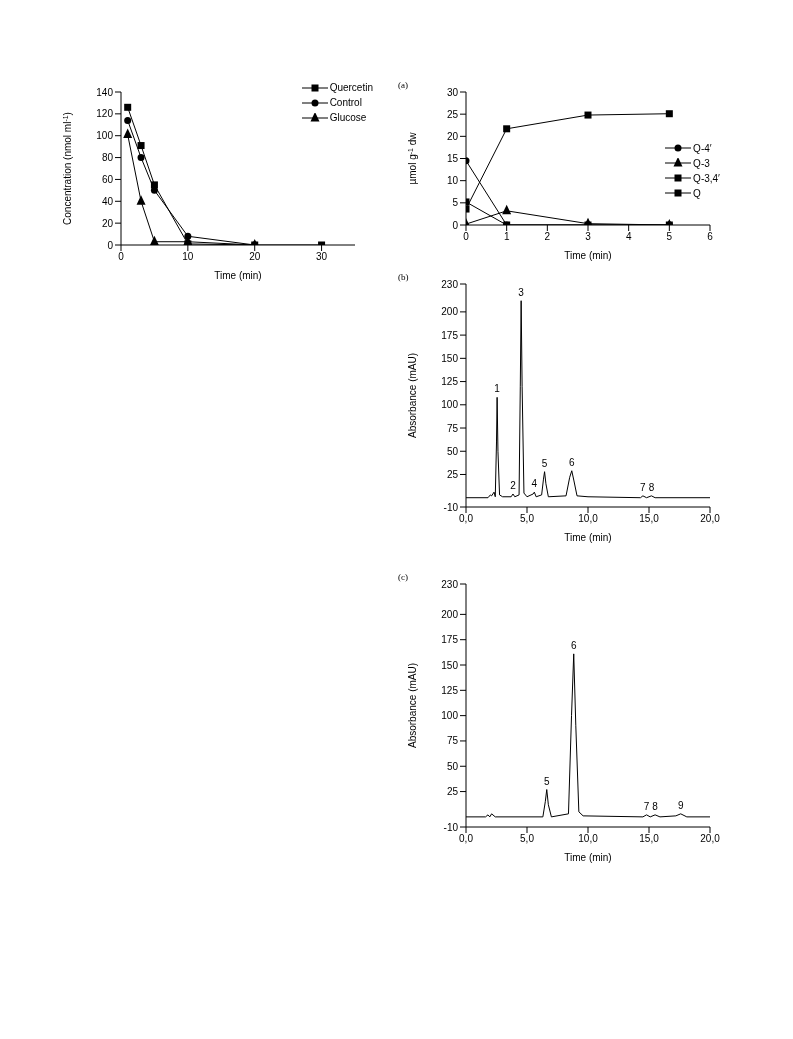  Describe the element at coordinates (345, 102) in the screenshot. I see `legend-label: Control` at that location.